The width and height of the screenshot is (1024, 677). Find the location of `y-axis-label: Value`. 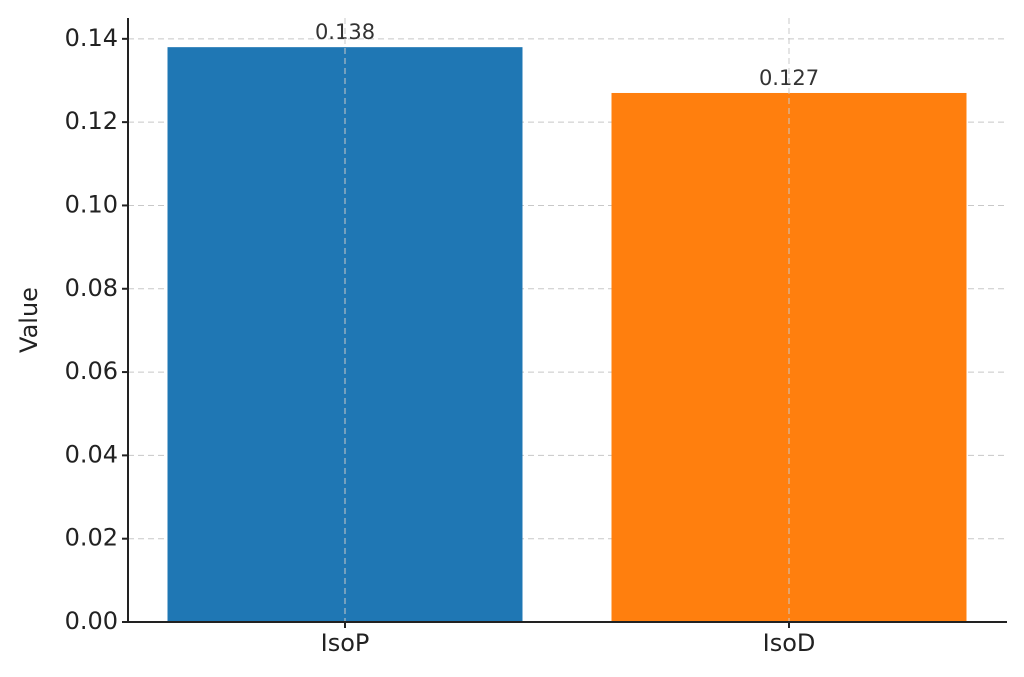

y-axis-label: Value is located at coordinates (29, 320).